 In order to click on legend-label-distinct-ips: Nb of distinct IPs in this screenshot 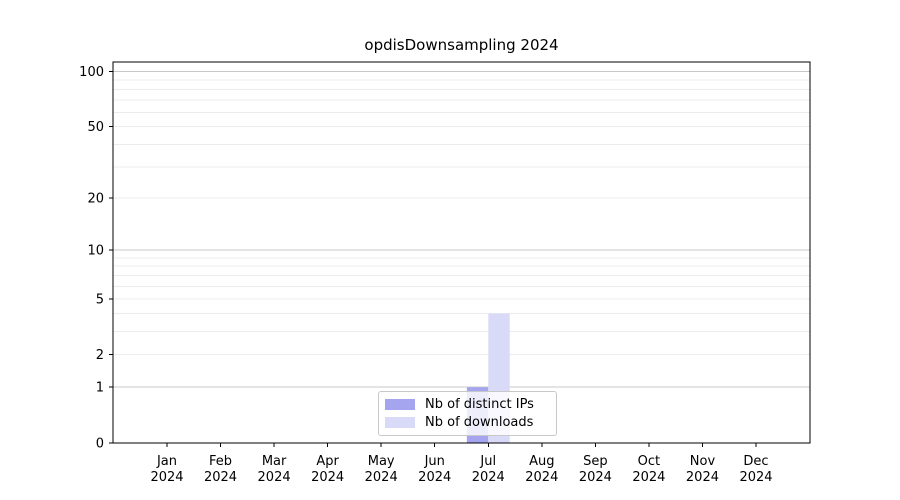, I will do `click(479, 404)`.